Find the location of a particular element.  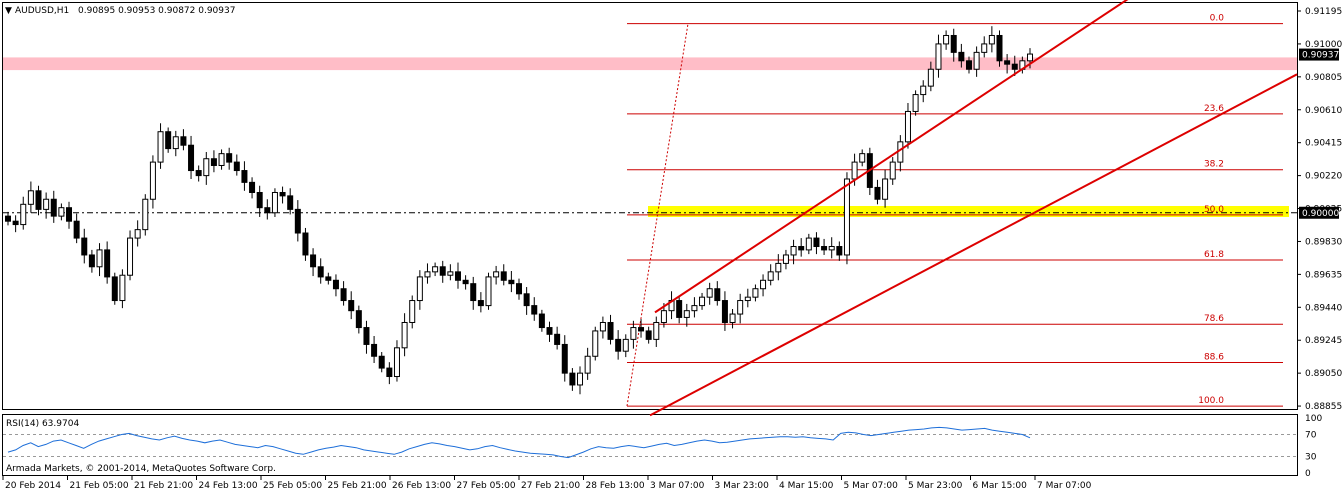

rsi-tick-label-2: 30 is located at coordinates (1311, 458).